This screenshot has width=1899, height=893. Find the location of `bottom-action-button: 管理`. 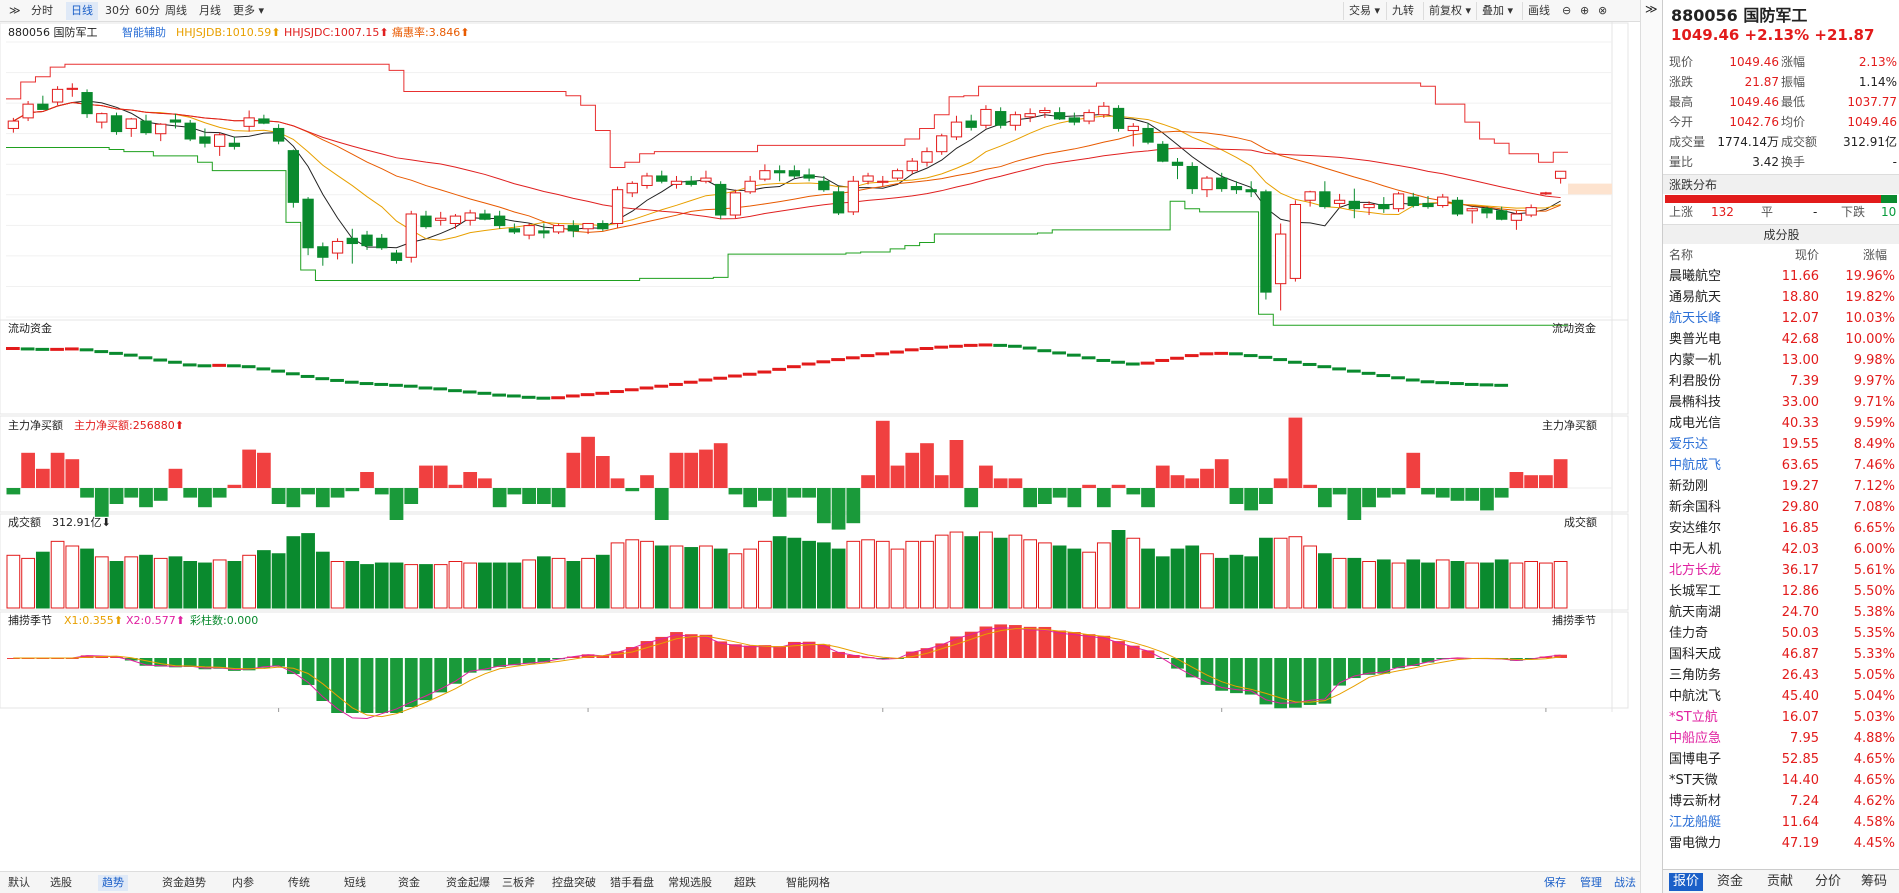

bottom-action-button: 管理 is located at coordinates (1591, 882).